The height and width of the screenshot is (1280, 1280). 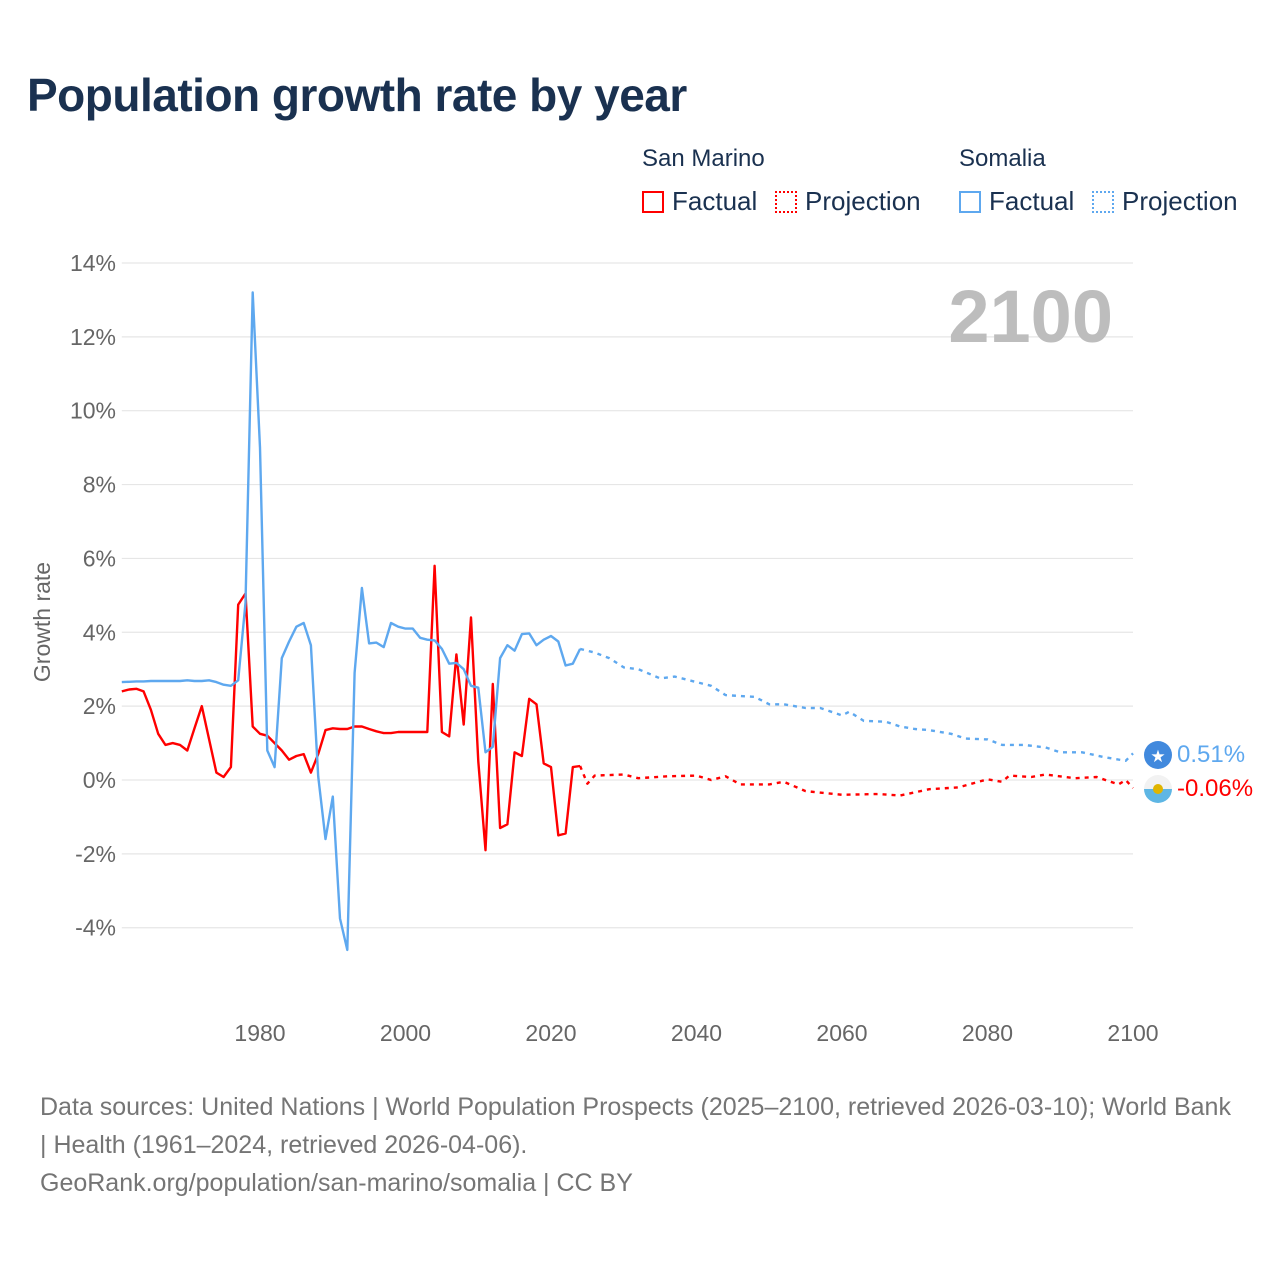 What do you see at coordinates (1211, 754) in the screenshot?
I see `somalia-end-label: 0.51%` at bounding box center [1211, 754].